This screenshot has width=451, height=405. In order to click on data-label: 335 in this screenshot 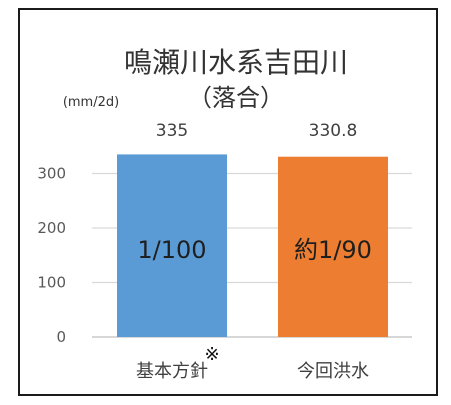, I will do `click(172, 131)`.